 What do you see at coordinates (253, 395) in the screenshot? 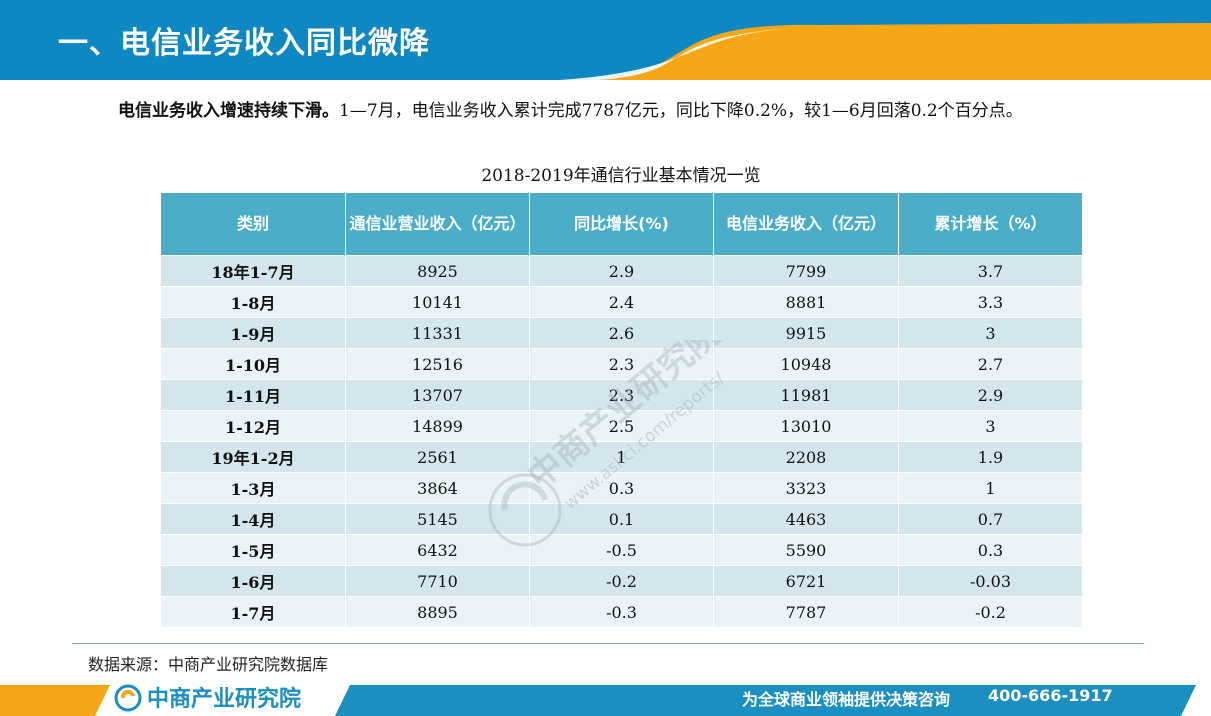
I see `row-category: 1-11月` at bounding box center [253, 395].